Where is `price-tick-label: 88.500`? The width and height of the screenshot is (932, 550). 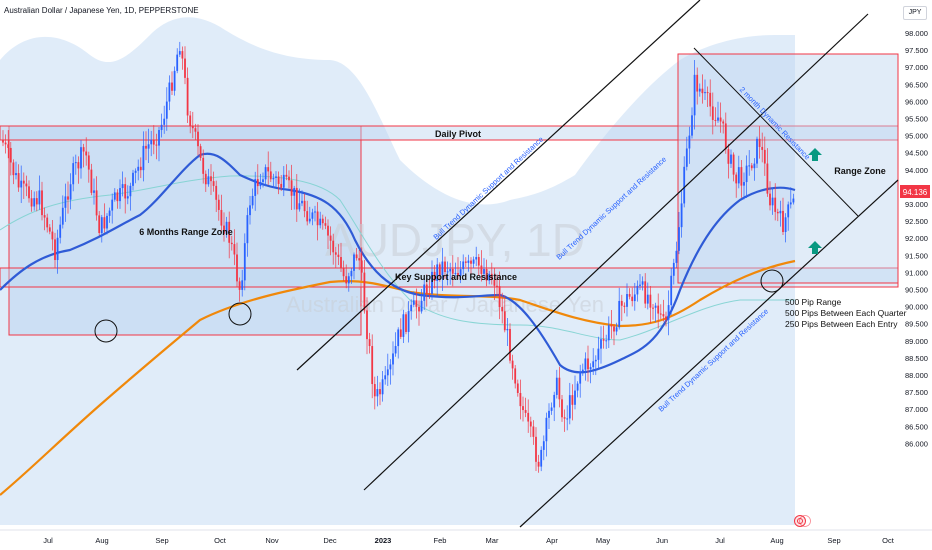
price-tick-label: 88.500 is located at coordinates (916, 358).